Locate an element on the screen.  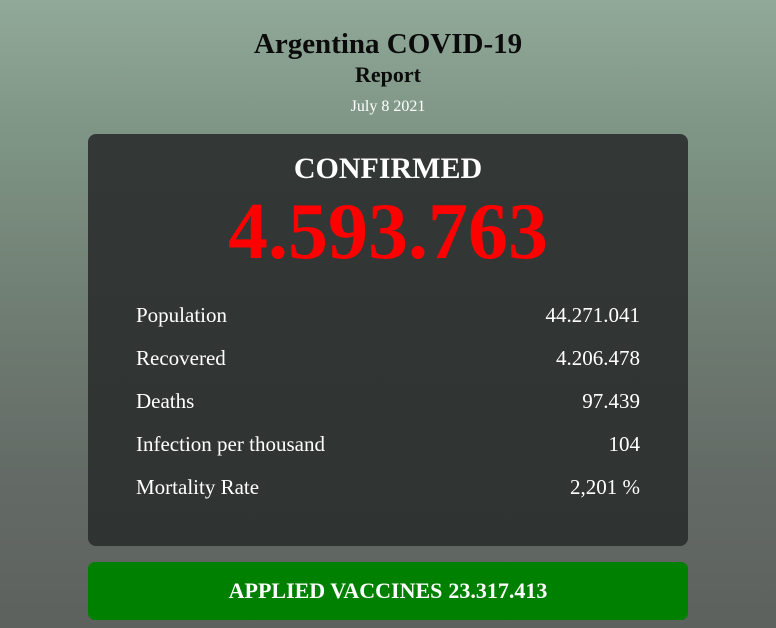
confirmed-value: 4.593.763 is located at coordinates (388, 232).